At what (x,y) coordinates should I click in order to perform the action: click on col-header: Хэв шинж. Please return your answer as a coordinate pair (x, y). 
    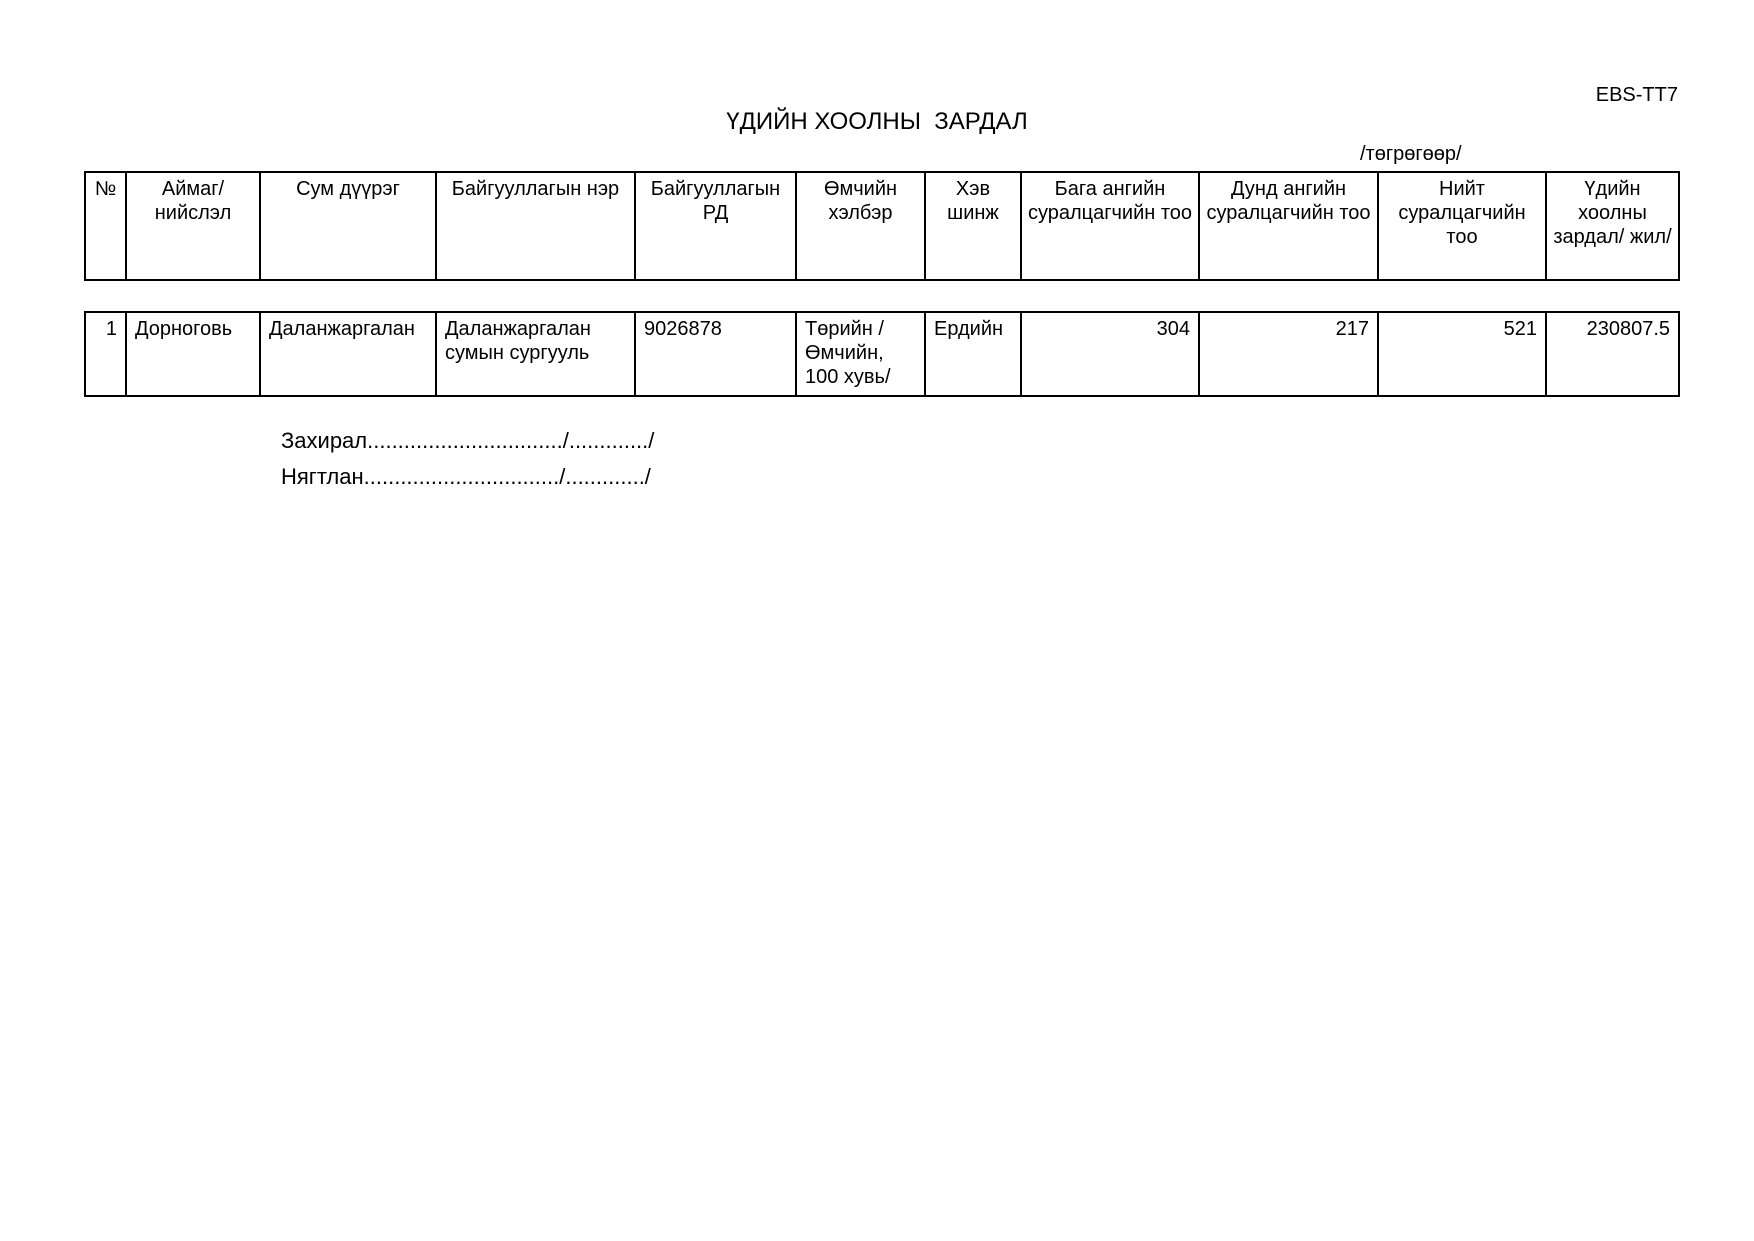
    Looking at the image, I should click on (973, 226).